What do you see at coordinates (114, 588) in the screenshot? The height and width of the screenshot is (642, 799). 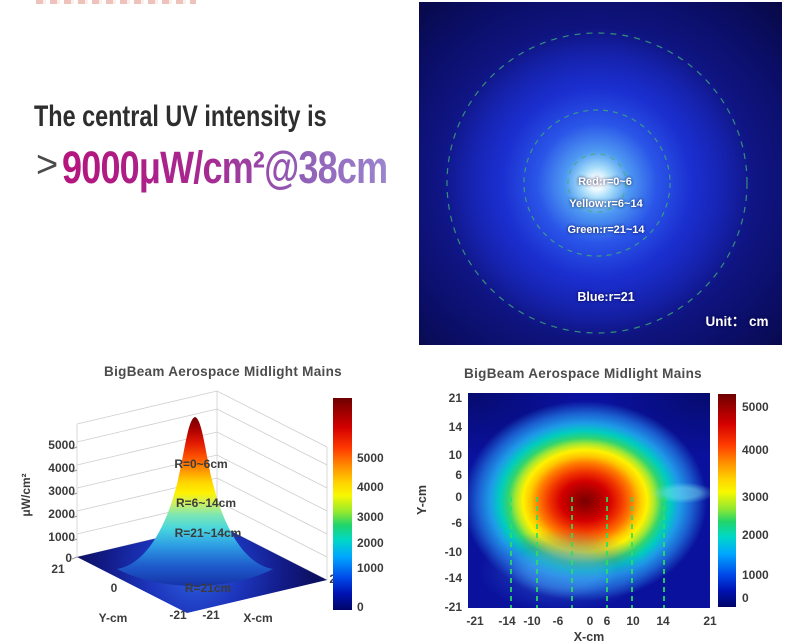 I see `y-tick-0: 0` at bounding box center [114, 588].